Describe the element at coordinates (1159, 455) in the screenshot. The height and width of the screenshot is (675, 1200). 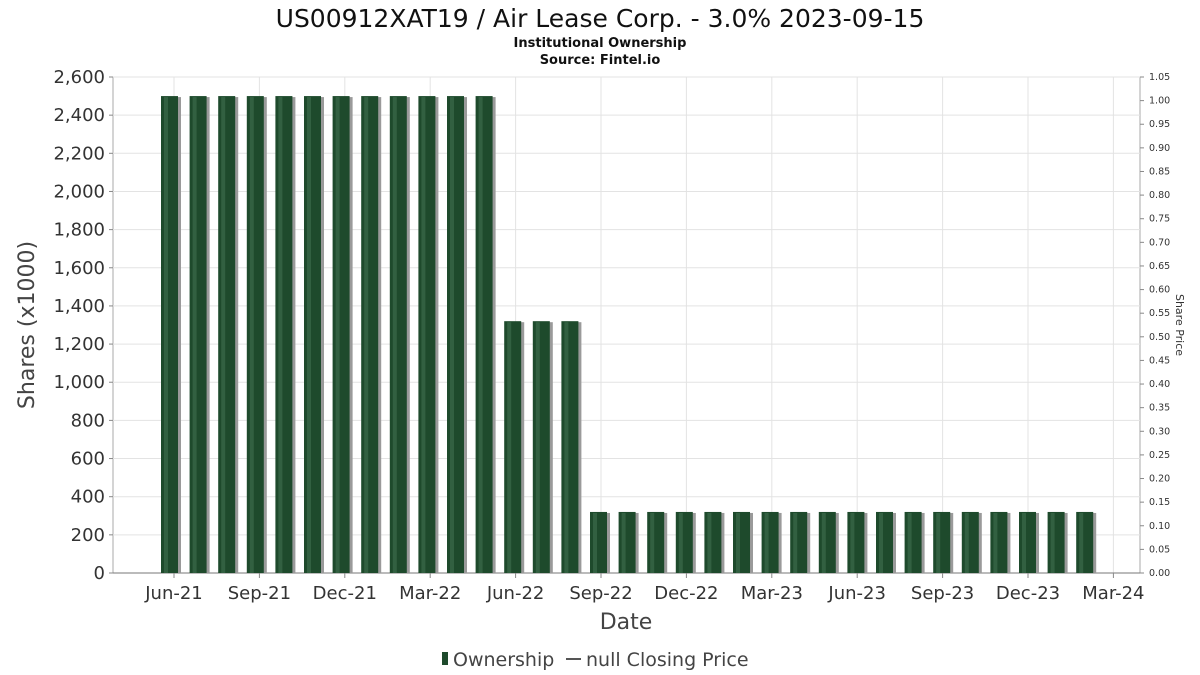
I see `y2-tick-label: 0.25` at that location.